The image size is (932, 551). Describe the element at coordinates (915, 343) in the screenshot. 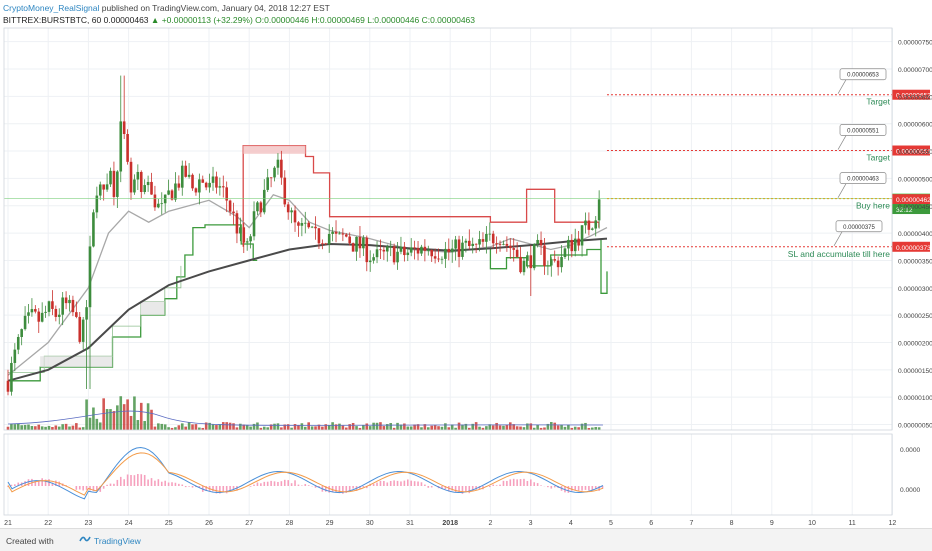

I see `y-tick-label: 0.00000200` at that location.